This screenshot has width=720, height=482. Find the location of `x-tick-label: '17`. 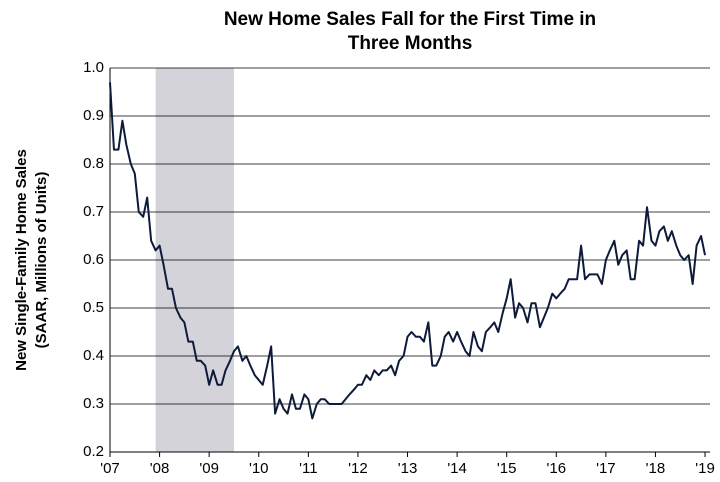

x-tick-label: '17 is located at coordinates (606, 468).